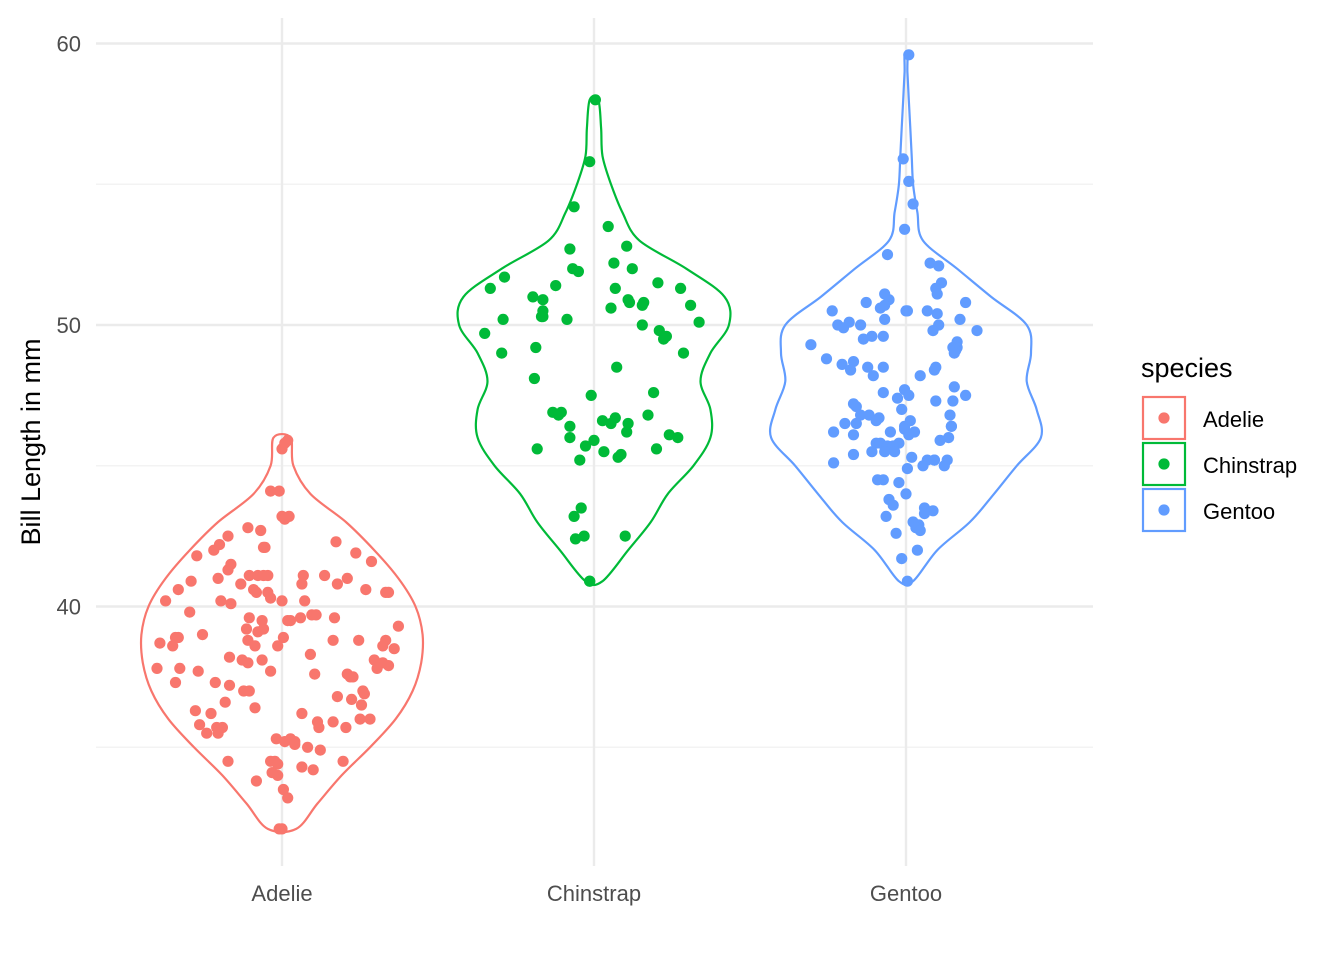 The image size is (1344, 960). I want to click on y-tick-label: 40, so click(69, 607).